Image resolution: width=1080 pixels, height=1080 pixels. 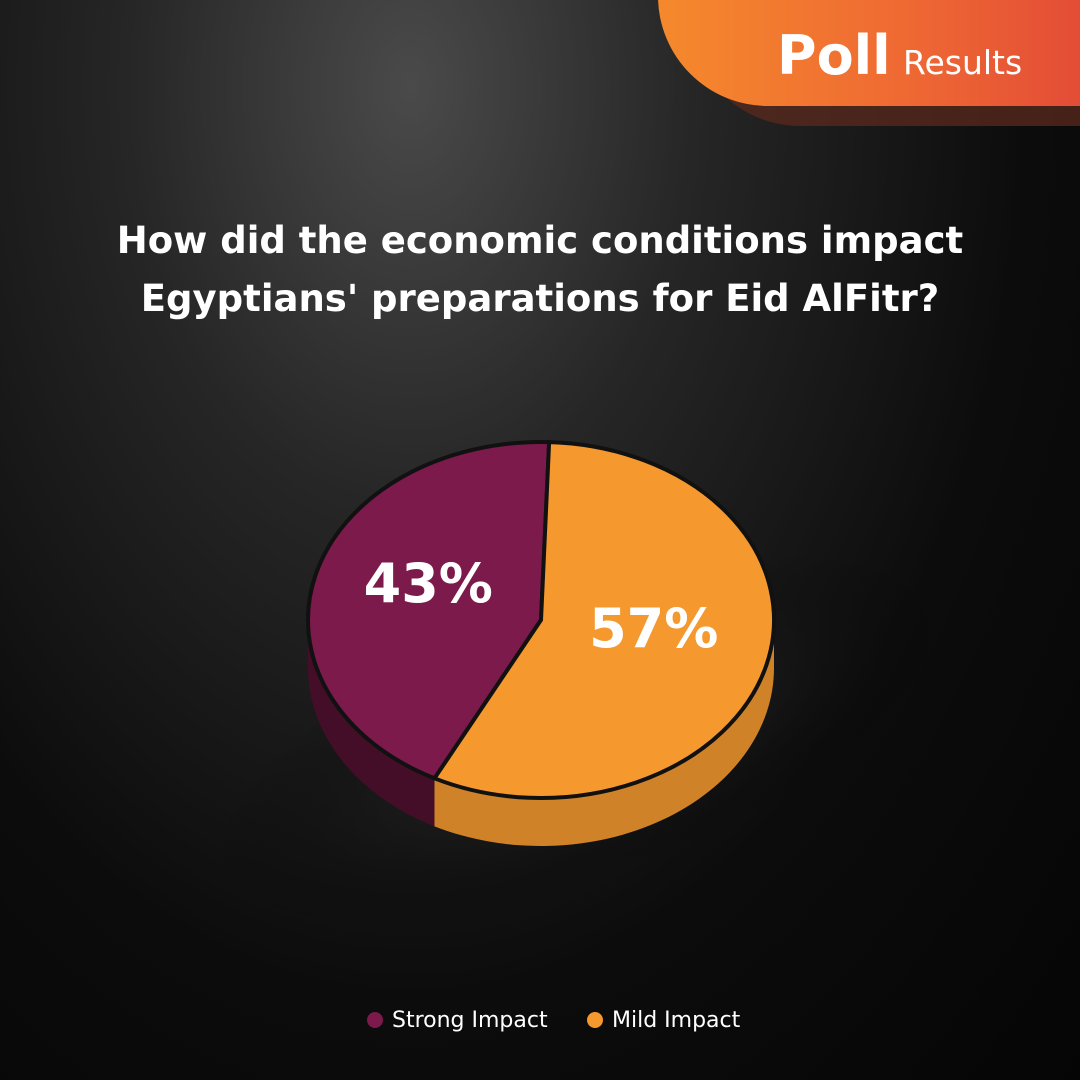 What do you see at coordinates (653, 628) in the screenshot?
I see `value-label: 57%` at bounding box center [653, 628].